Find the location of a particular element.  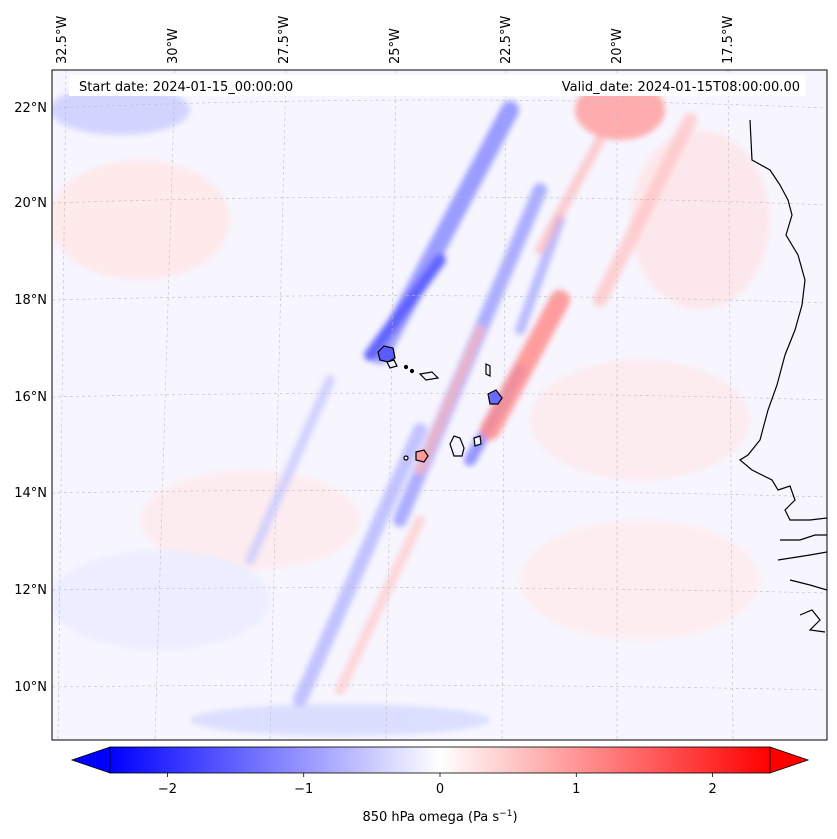

coastline is located at coordinates (782, 376).